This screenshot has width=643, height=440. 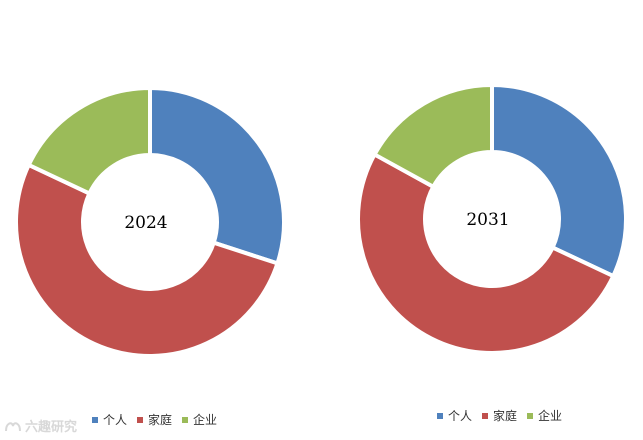 I want to click on legend-2024: 个人 家庭 企业, so click(x=159, y=419).